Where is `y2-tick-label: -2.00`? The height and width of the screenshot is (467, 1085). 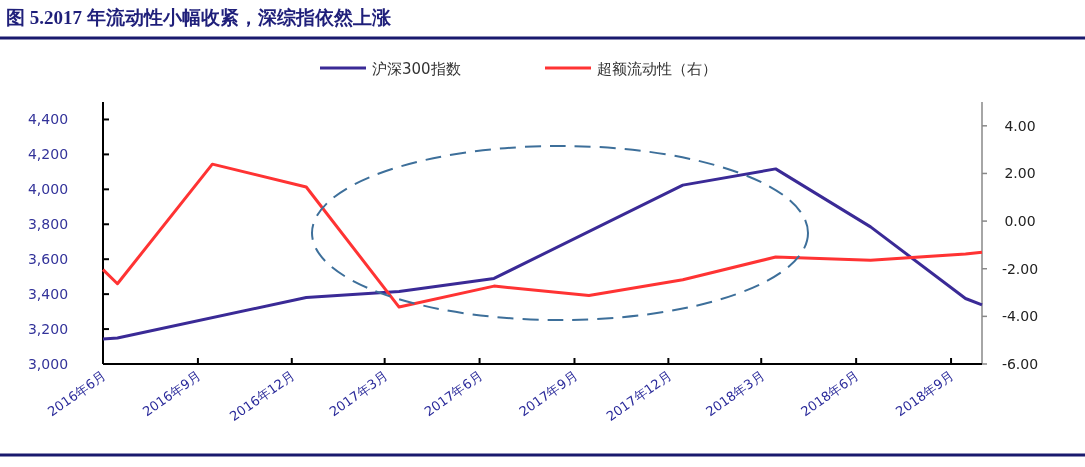
y2-tick-label: -2.00 is located at coordinates (1020, 268).